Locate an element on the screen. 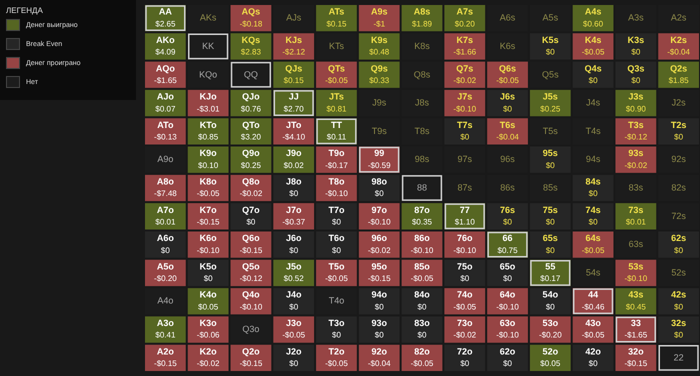 This screenshot has height=376, width=700. annotation: 53s is located at coordinates (636, 266).